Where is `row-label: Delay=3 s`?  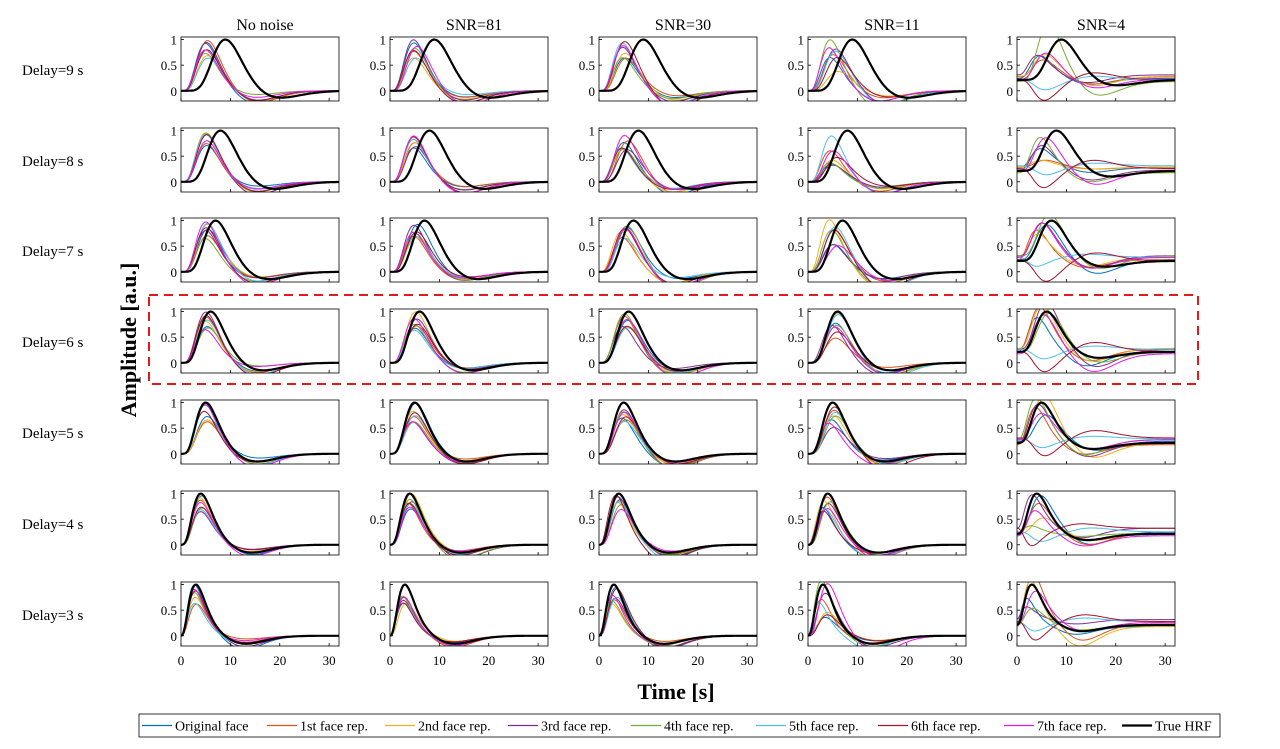 row-label: Delay=3 s is located at coordinates (53, 616).